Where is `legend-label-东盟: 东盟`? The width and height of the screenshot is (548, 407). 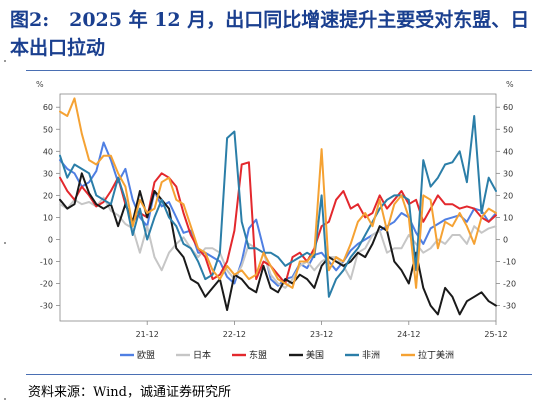
legend-label-东盟: 东盟 is located at coordinates (258, 355).